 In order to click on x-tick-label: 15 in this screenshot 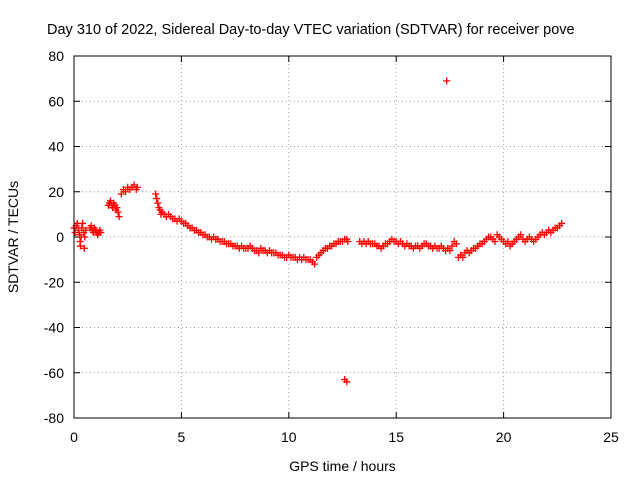, I will do `click(396, 437)`.